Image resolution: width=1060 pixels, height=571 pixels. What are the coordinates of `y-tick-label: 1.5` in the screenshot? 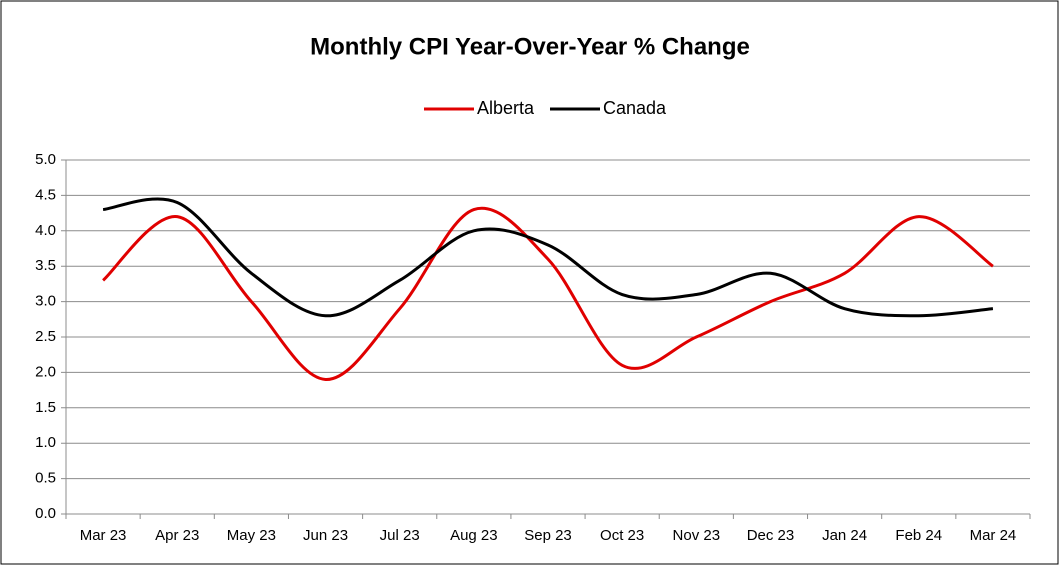 It's located at (45, 407).